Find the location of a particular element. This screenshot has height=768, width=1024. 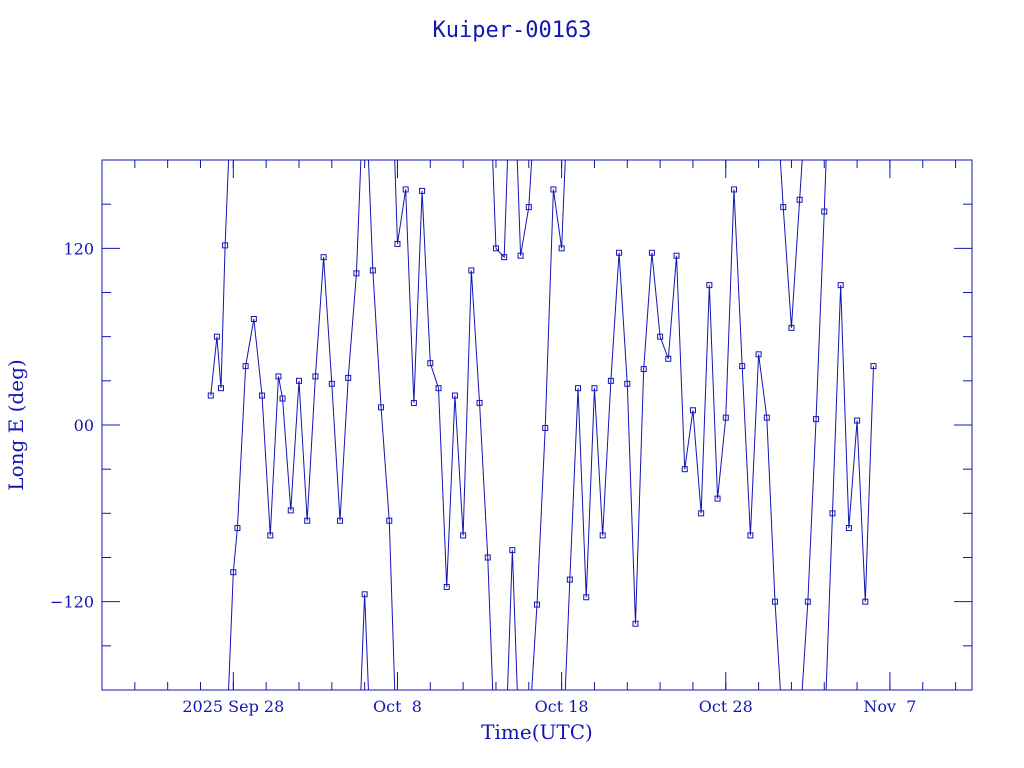

y-tick-label: 00 is located at coordinates (84, 425).